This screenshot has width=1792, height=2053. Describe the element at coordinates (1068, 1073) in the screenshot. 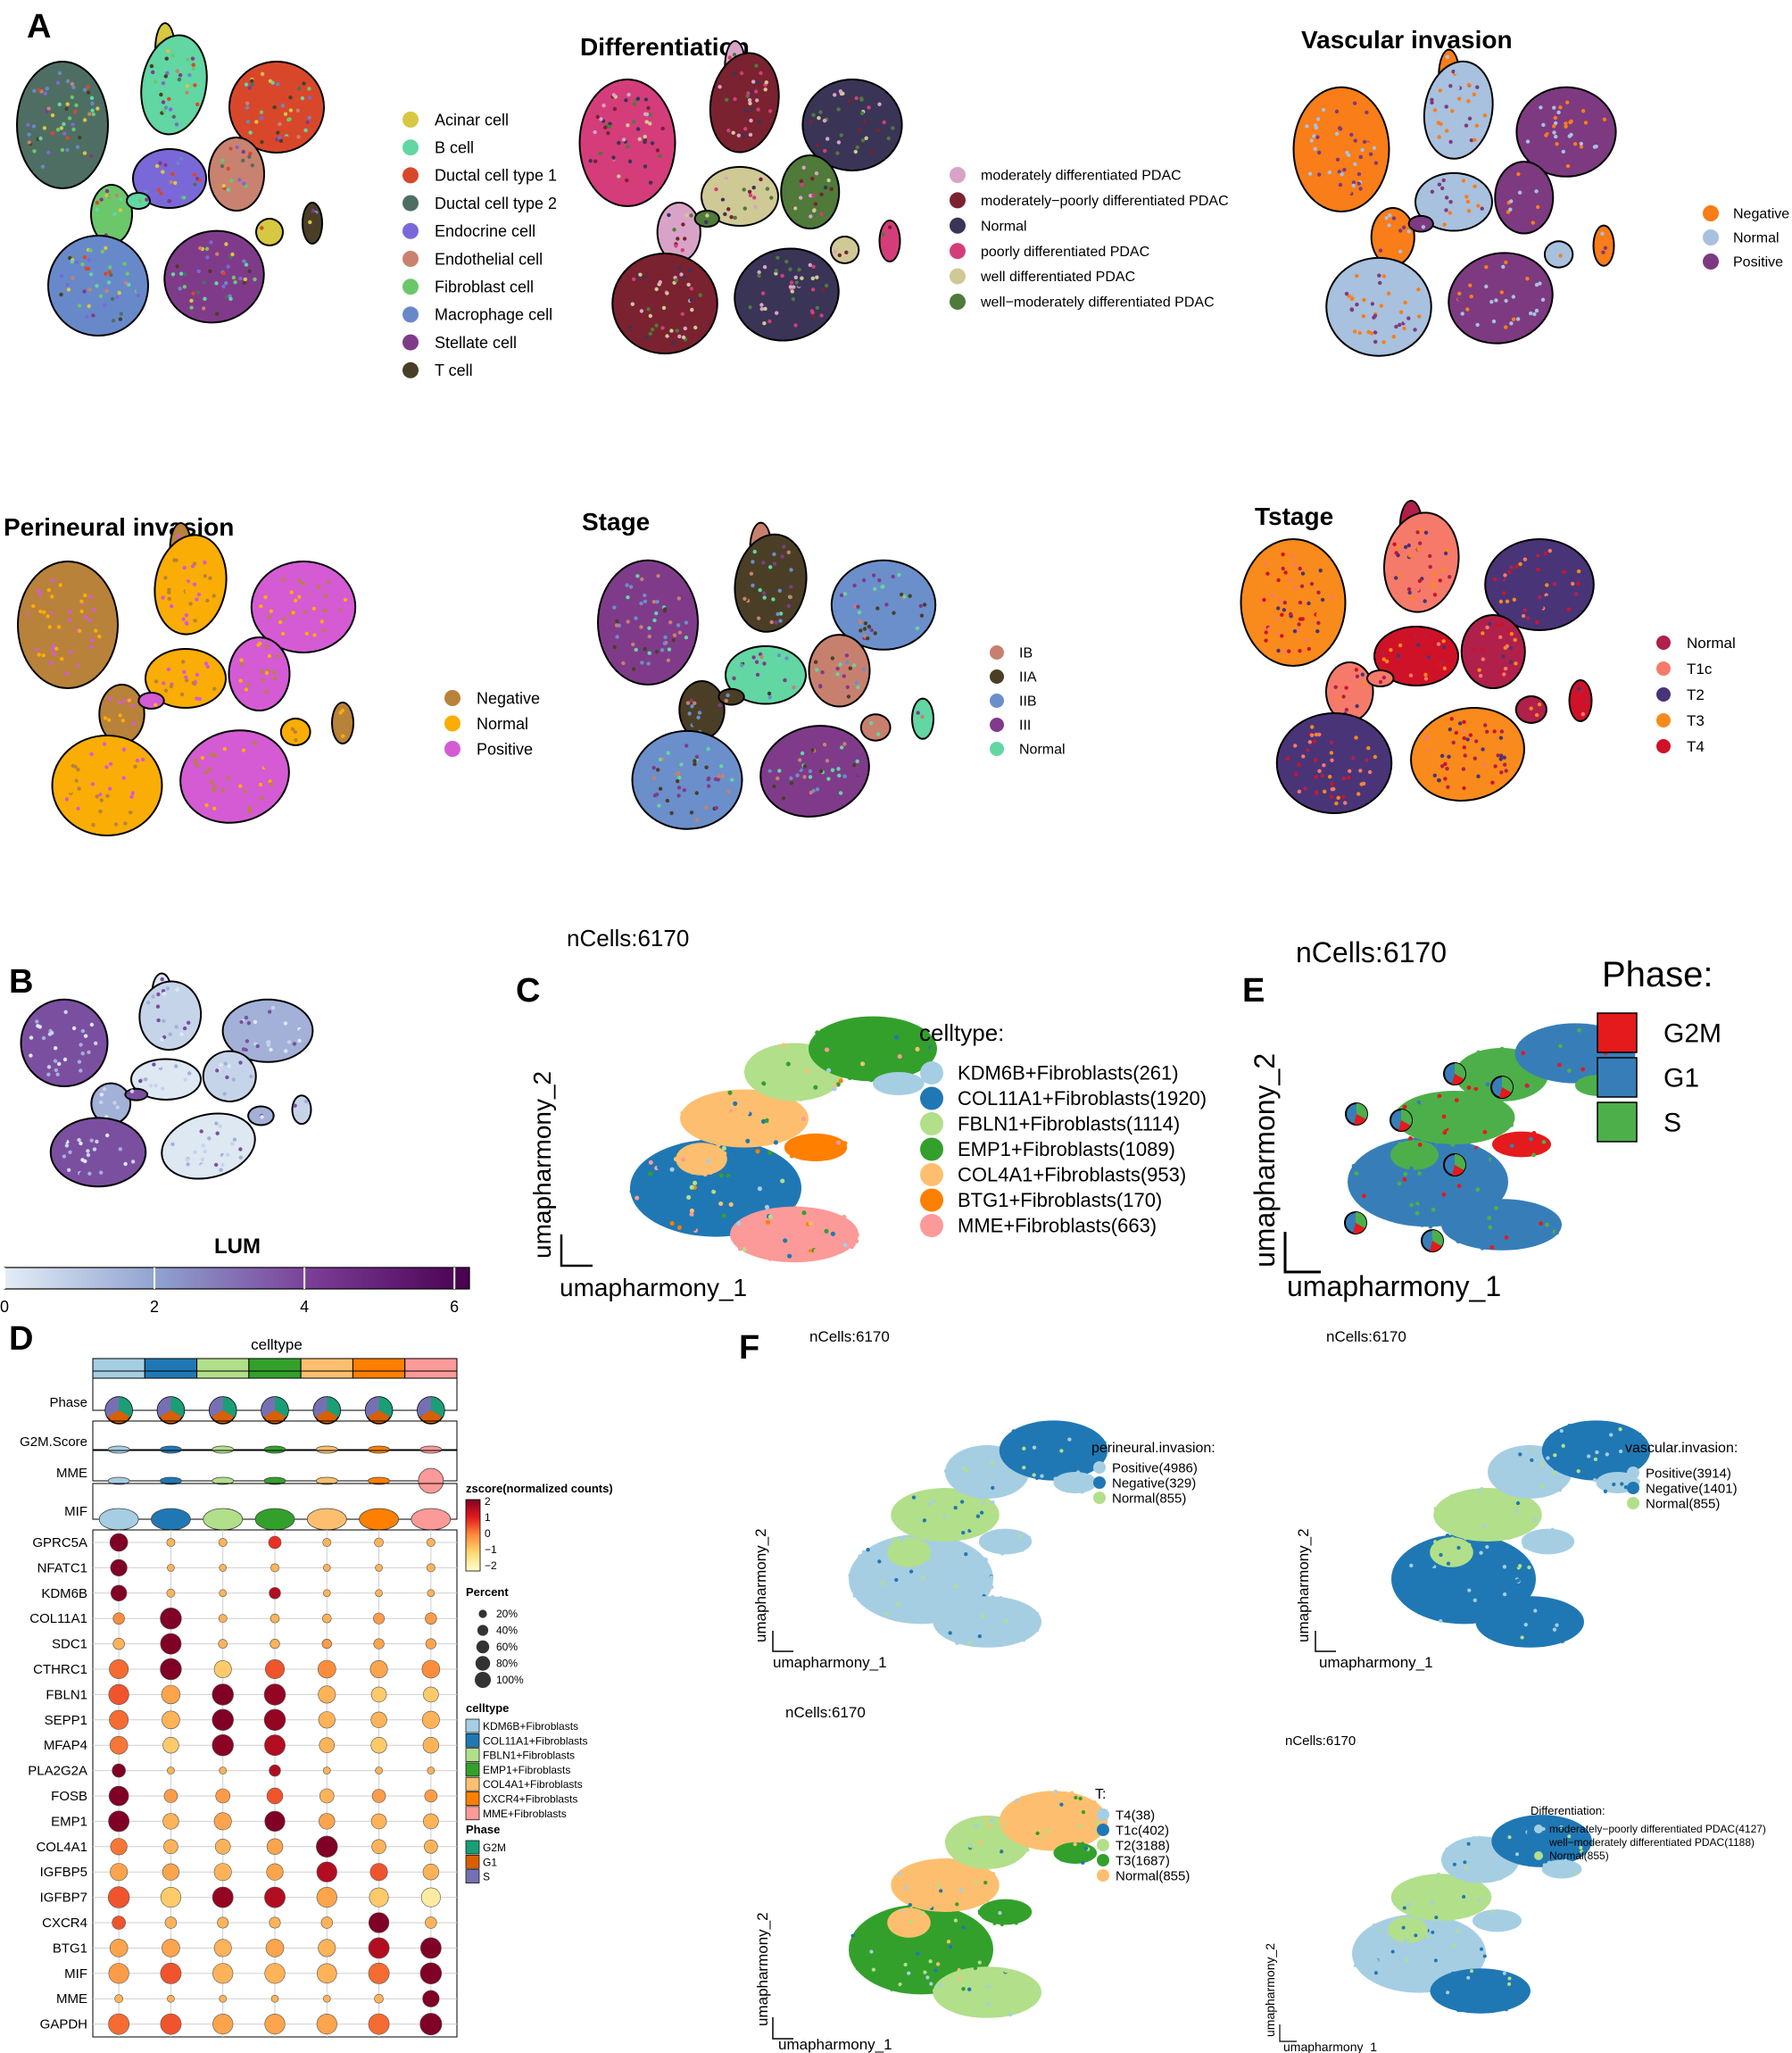

I see `legend-label: KDM6B+Fibroblasts(261)` at that location.